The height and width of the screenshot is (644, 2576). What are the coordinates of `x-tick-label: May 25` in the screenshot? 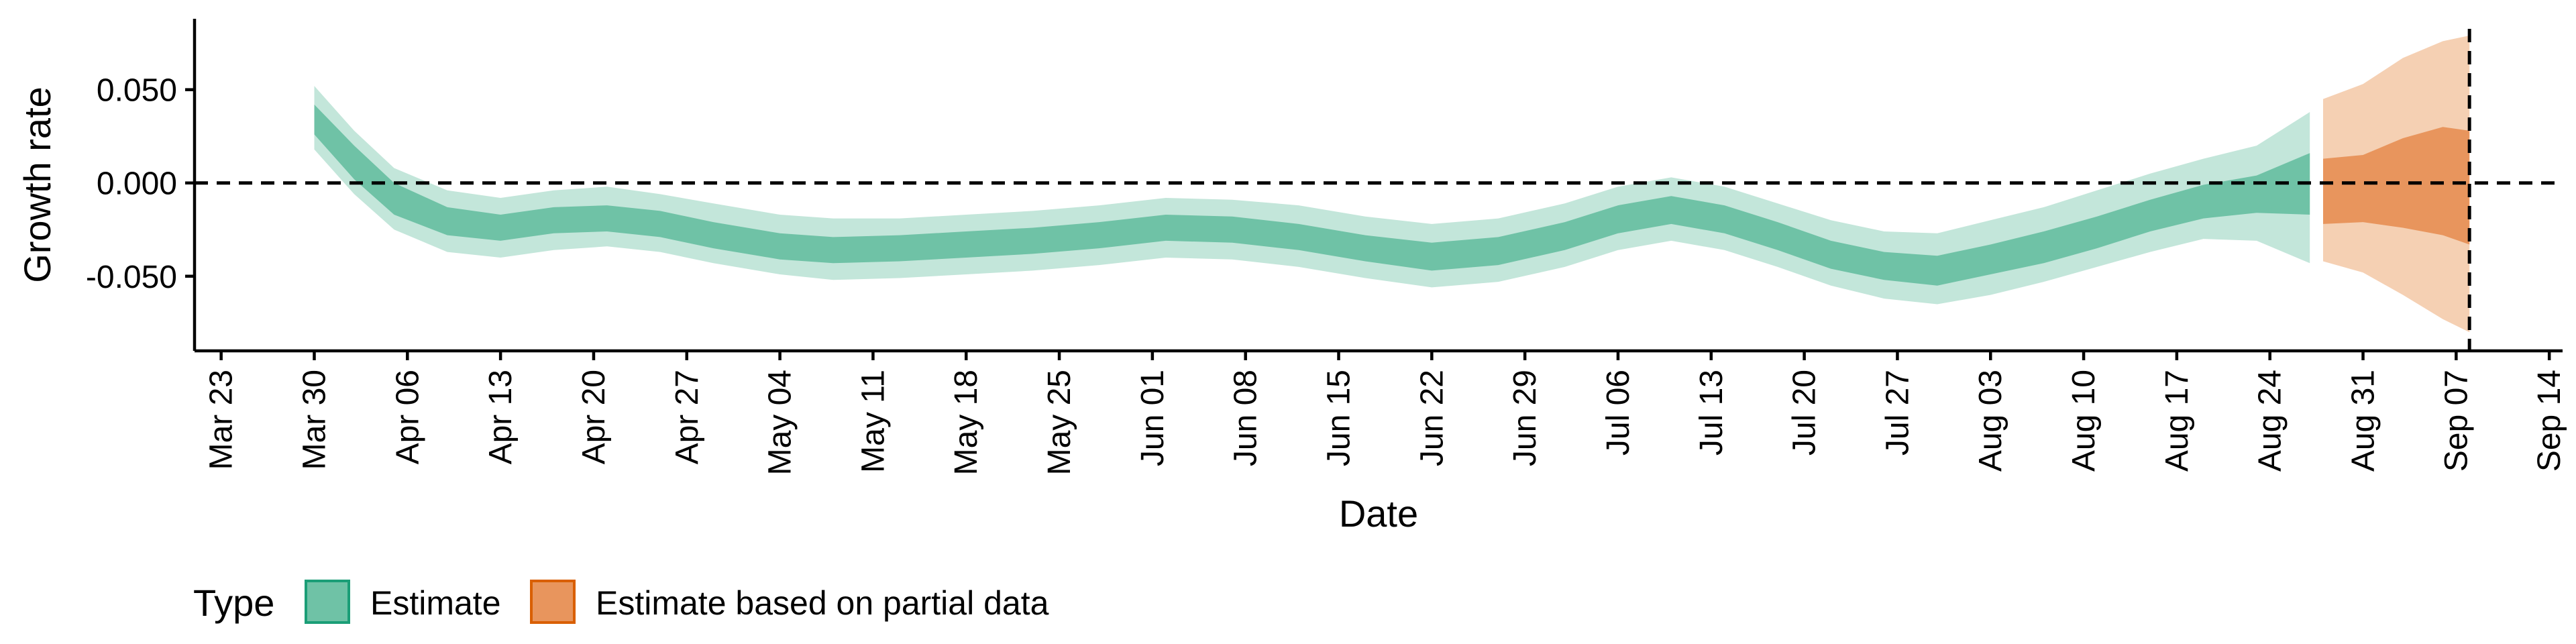 It's located at (1059, 422).